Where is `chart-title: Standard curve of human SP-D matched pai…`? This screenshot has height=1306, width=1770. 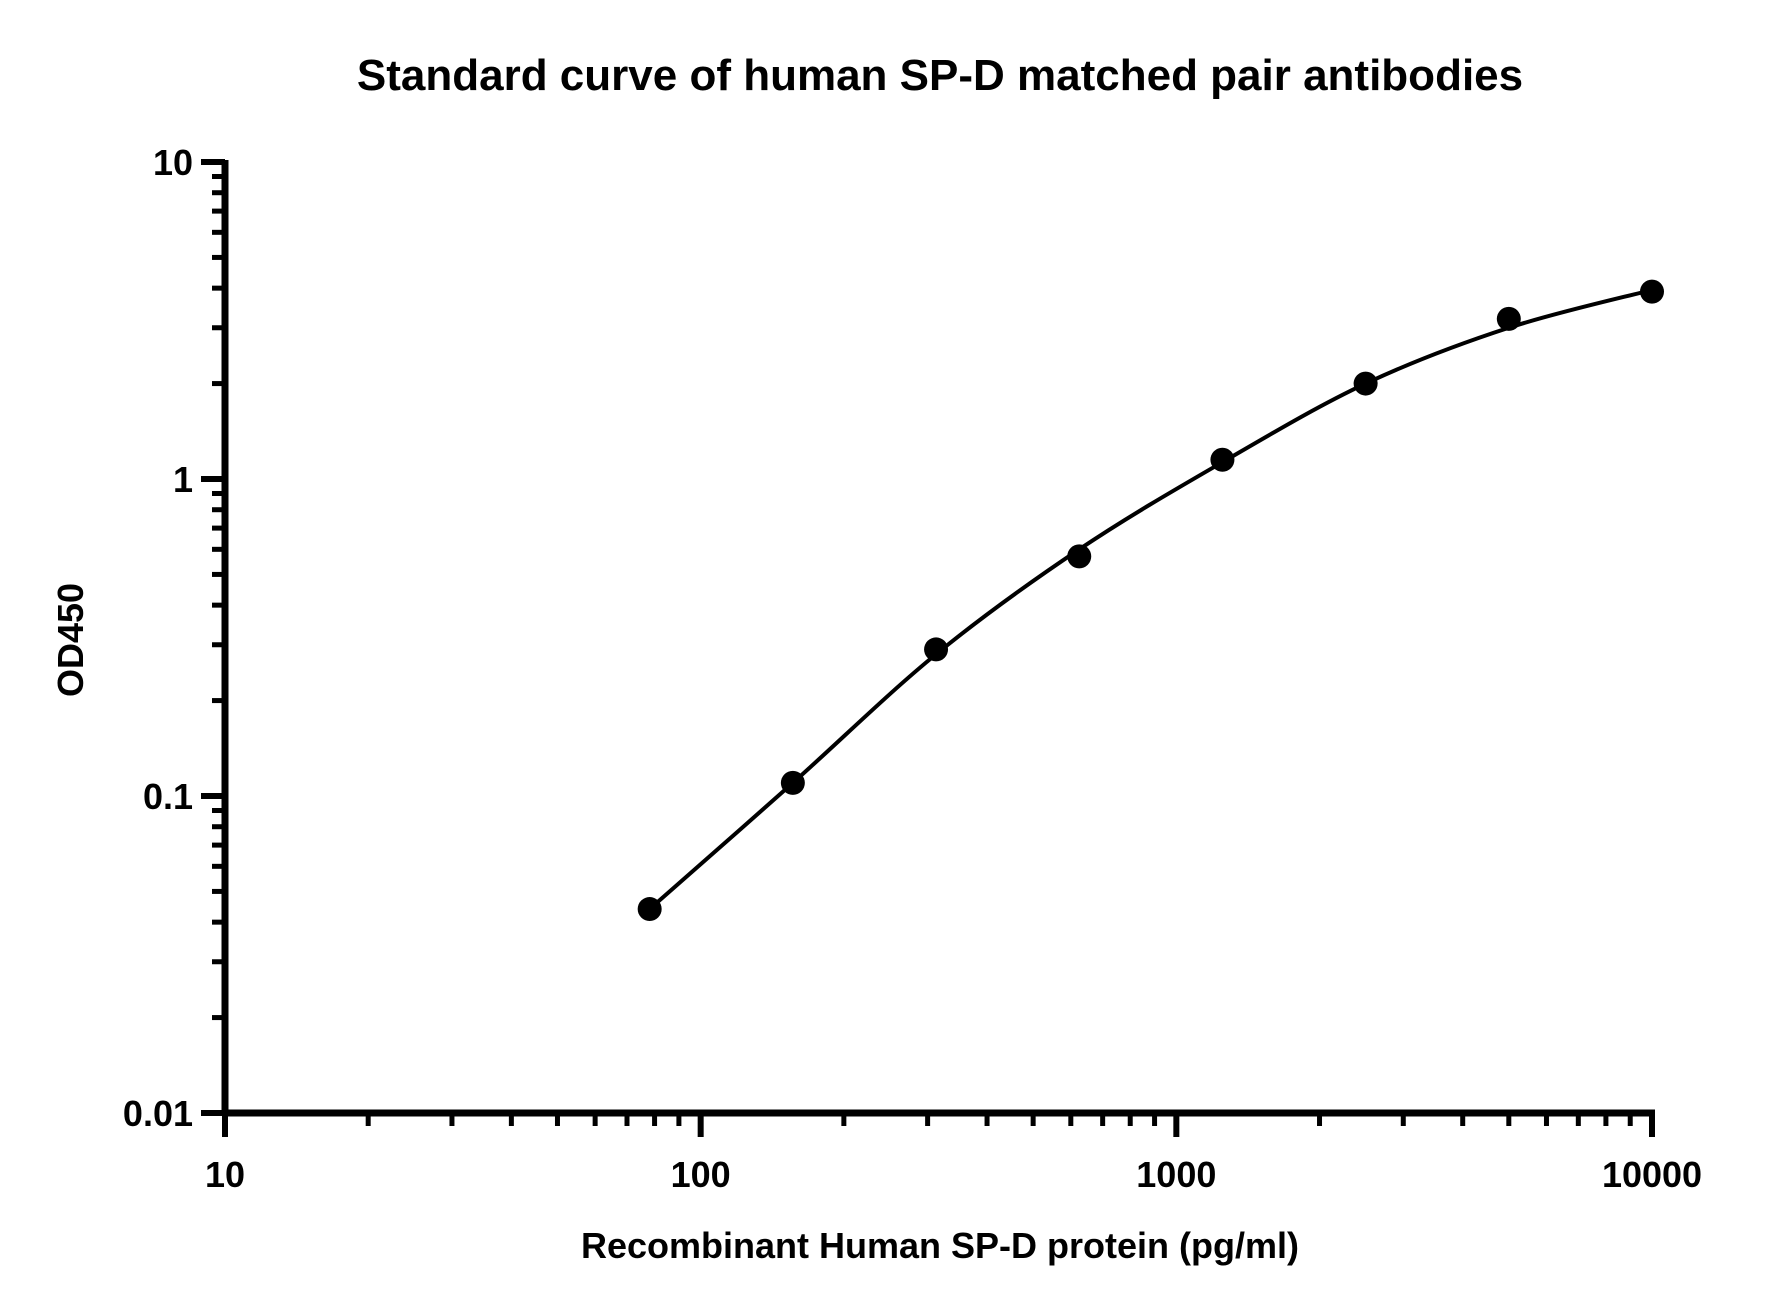 chart-title: Standard curve of human SP-D matched pai… is located at coordinates (940, 75).